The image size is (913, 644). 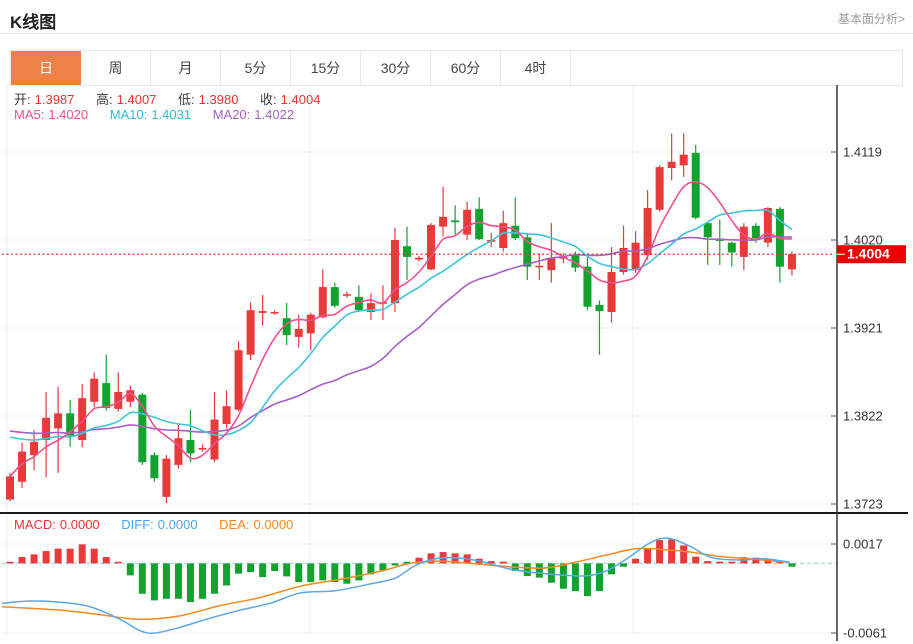 What do you see at coordinates (186, 68) in the screenshot?
I see `tab-月: 月` at bounding box center [186, 68].